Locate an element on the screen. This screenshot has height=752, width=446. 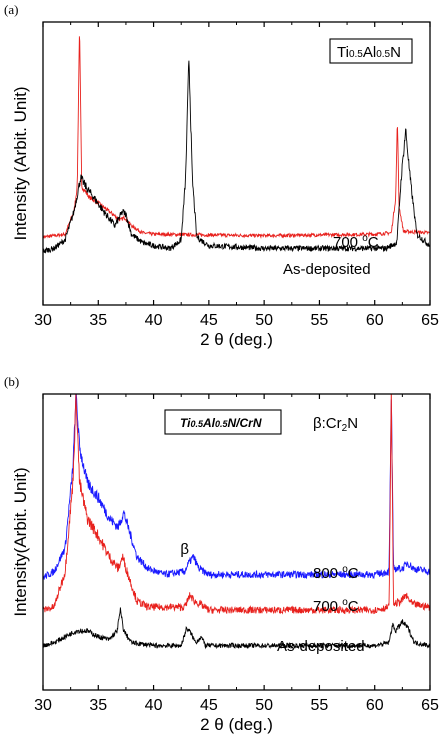
series-label-2: As-deposited is located at coordinates (321, 646).